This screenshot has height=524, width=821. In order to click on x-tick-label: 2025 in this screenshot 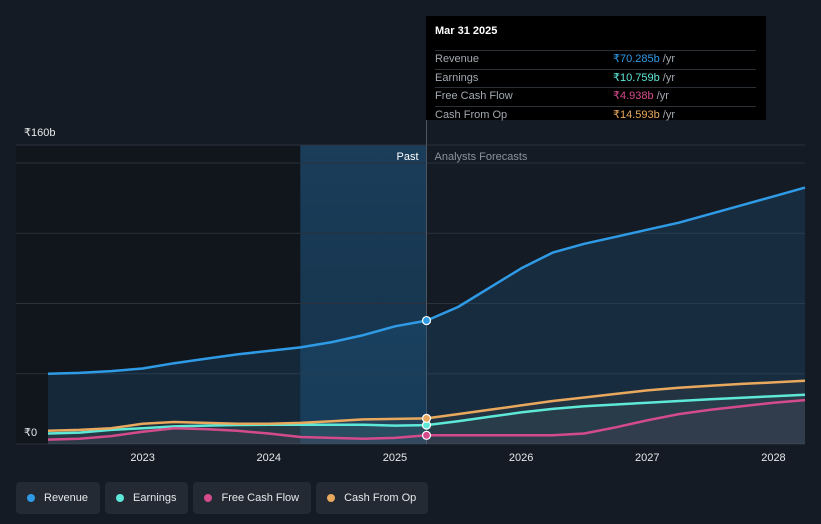, I will do `click(395, 458)`.